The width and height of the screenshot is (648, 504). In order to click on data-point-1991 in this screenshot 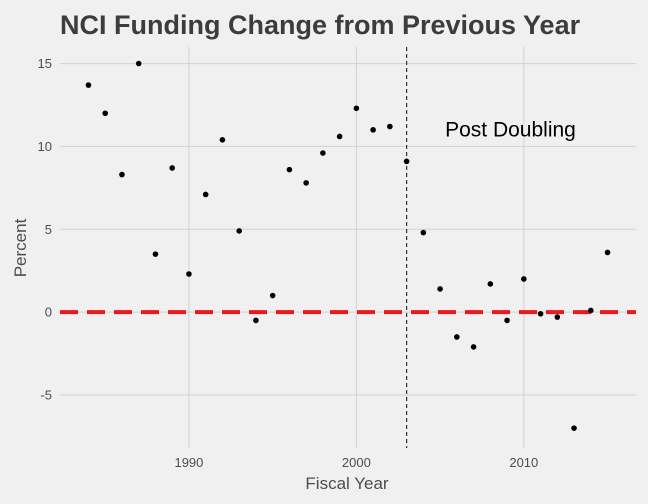, I will do `click(205, 194)`.